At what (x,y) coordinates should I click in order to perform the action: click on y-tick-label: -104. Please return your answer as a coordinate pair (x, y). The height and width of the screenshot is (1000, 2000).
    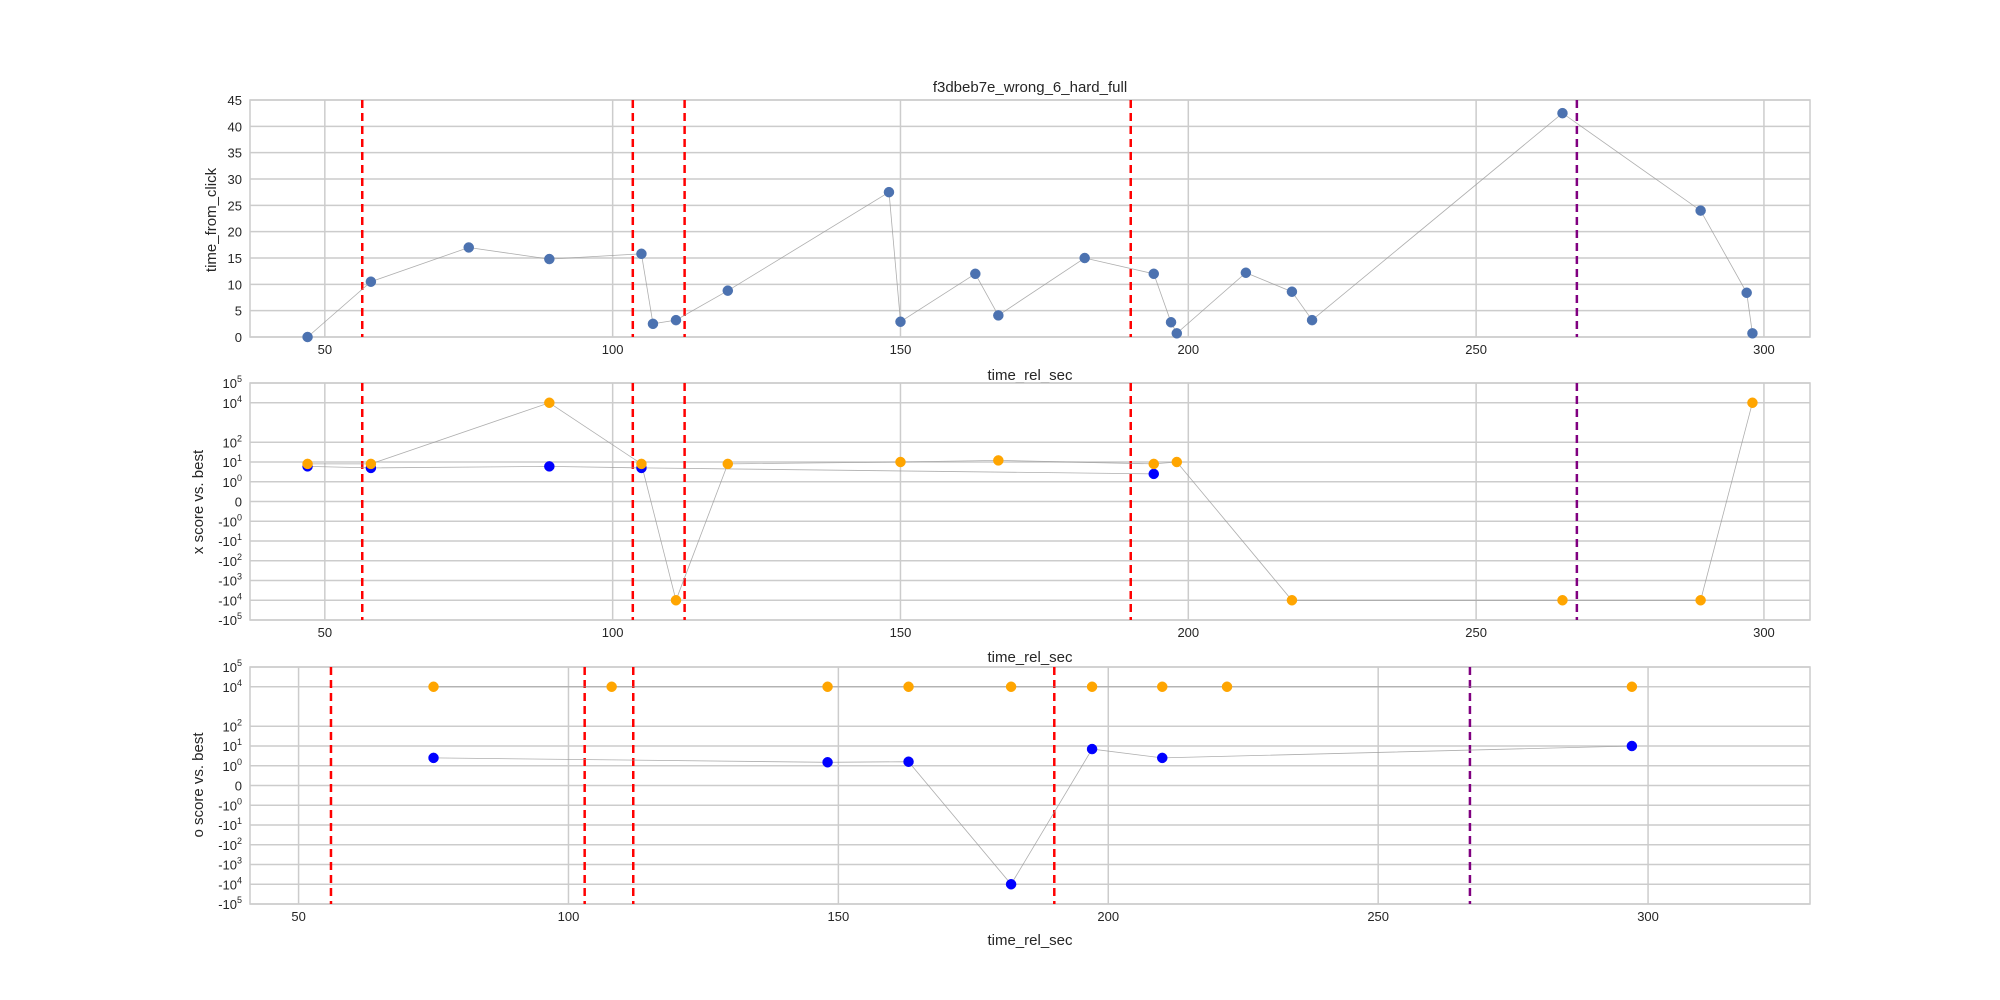
    Looking at the image, I should click on (230, 599).